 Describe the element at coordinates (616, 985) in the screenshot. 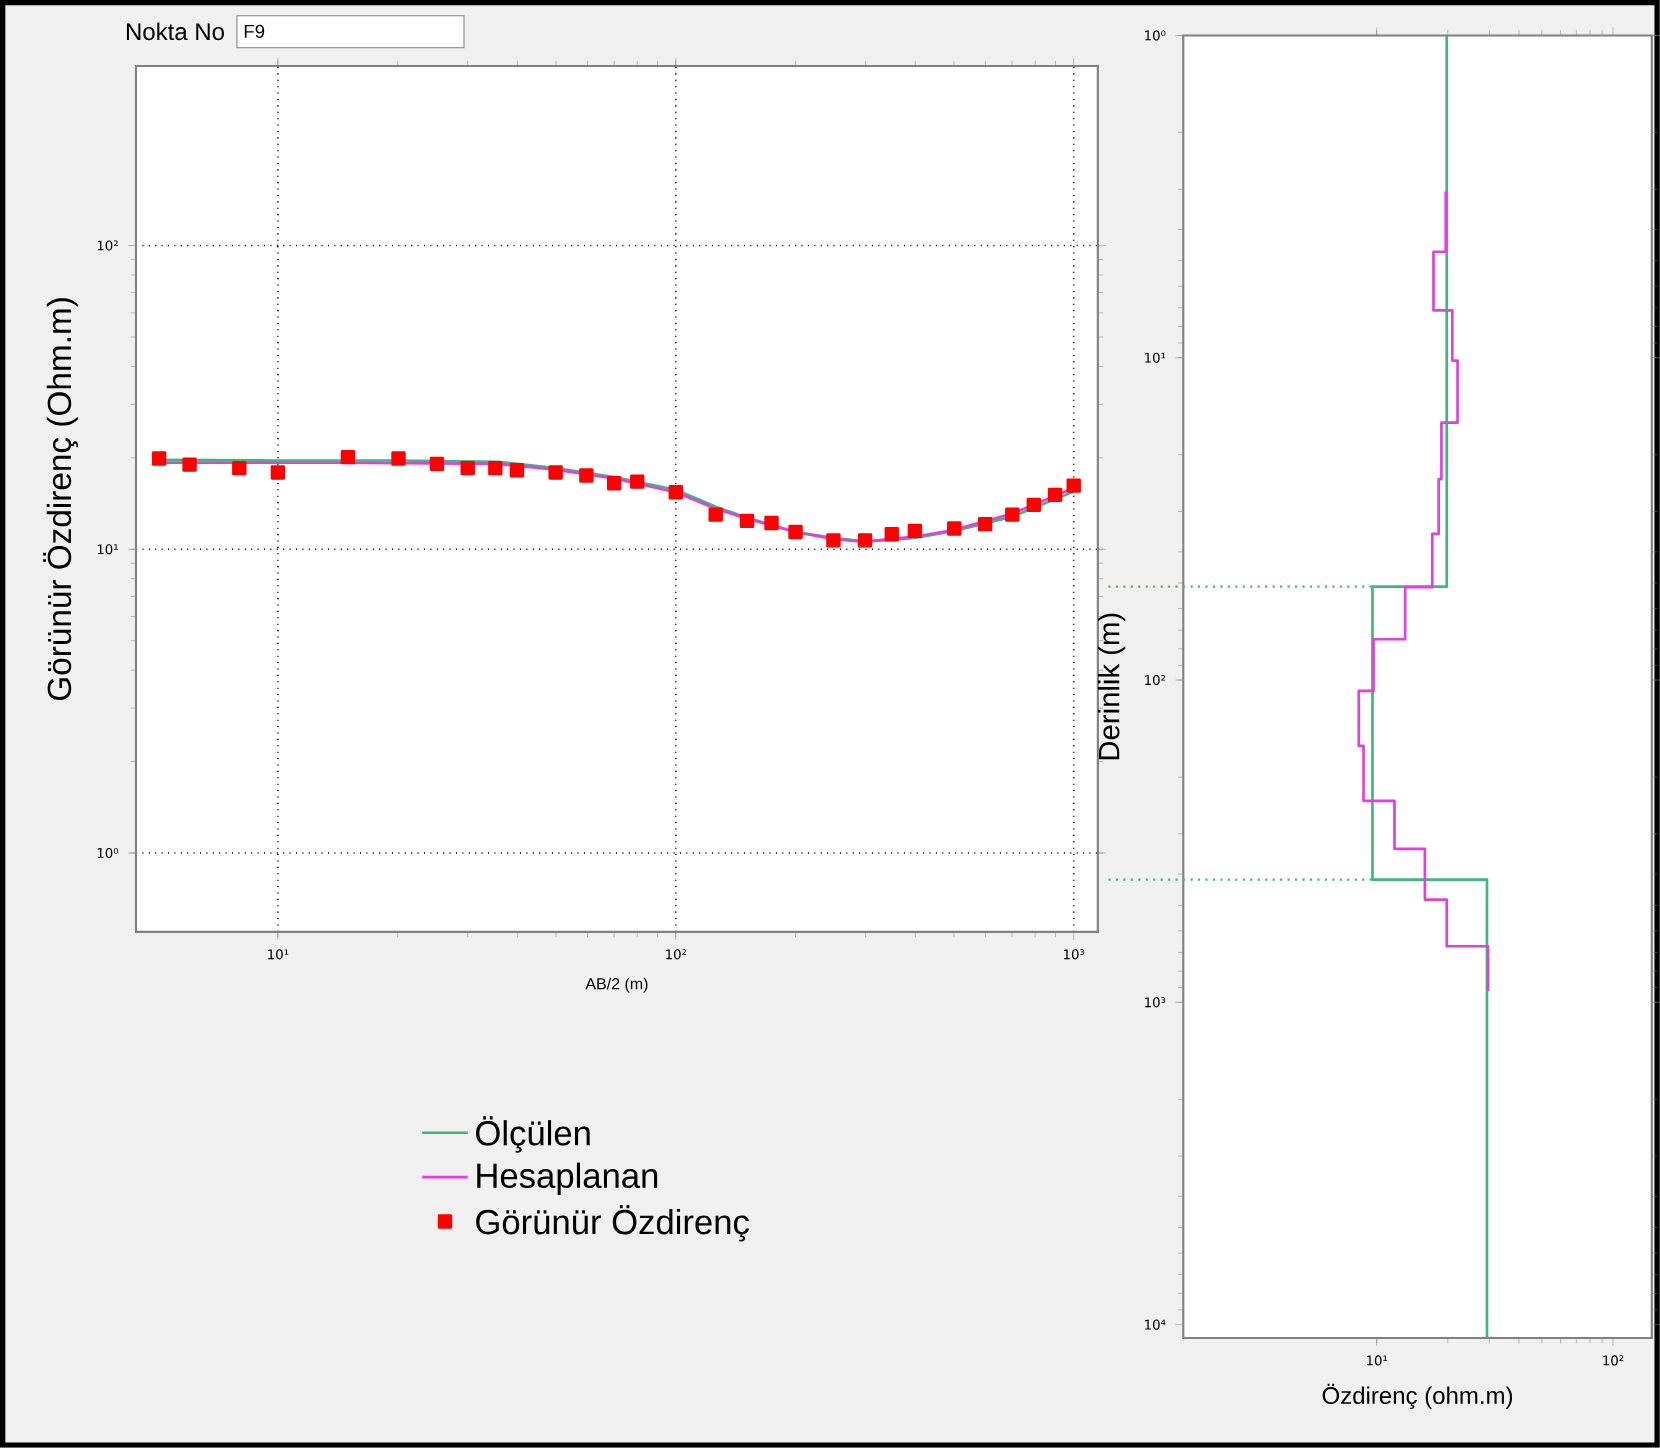

I see `x-axis-title: AB/2 (m)` at that location.